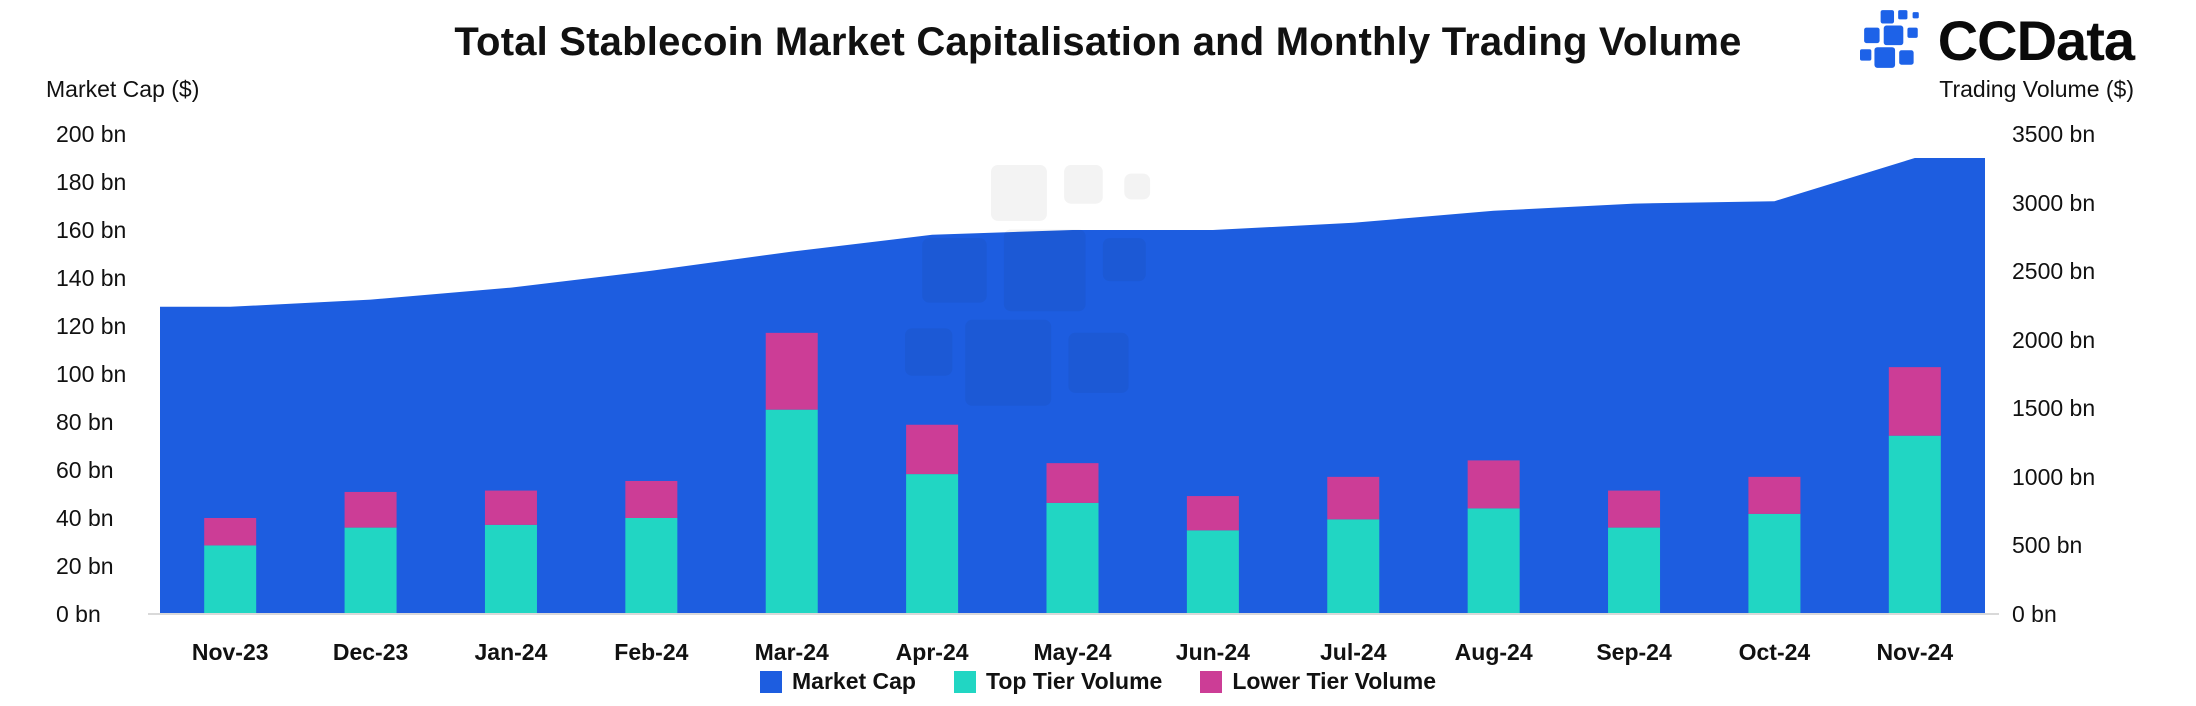 The image size is (2196, 706). What do you see at coordinates (2034, 614) in the screenshot?
I see `right-axis-tick: 0 bn` at bounding box center [2034, 614].